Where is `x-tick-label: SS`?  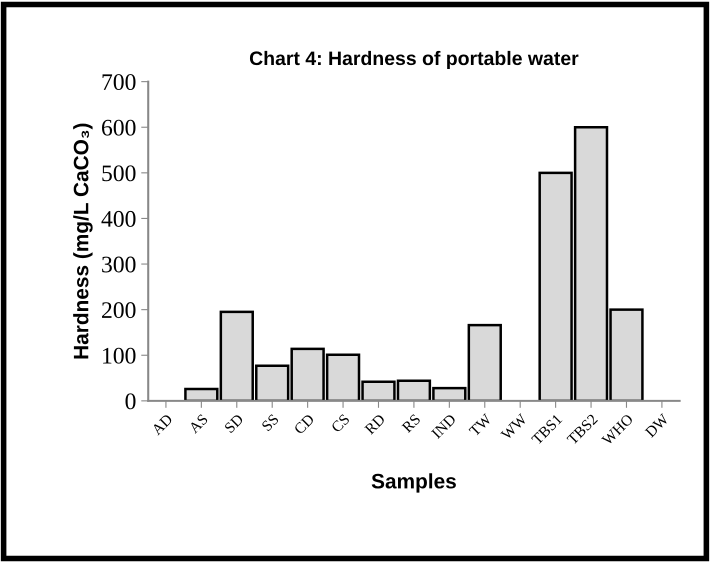
x-tick-label: SS is located at coordinates (270, 423).